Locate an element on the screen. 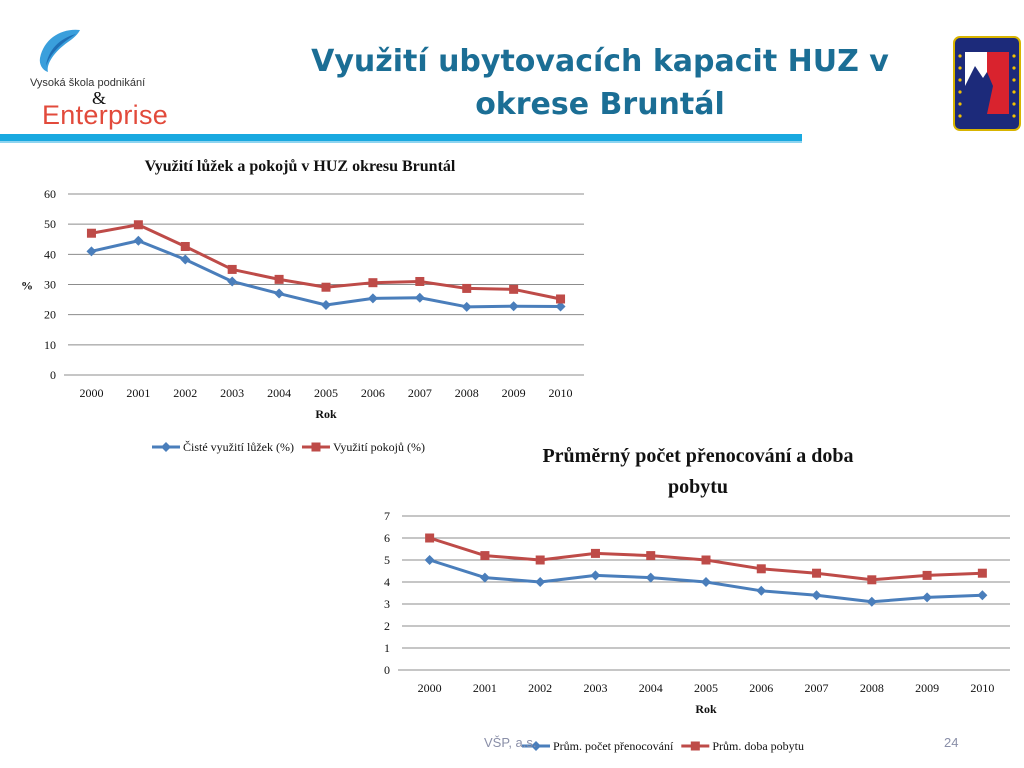 This screenshot has width=1024, height=768. x-tick-label: 2007 is located at coordinates (420, 393).